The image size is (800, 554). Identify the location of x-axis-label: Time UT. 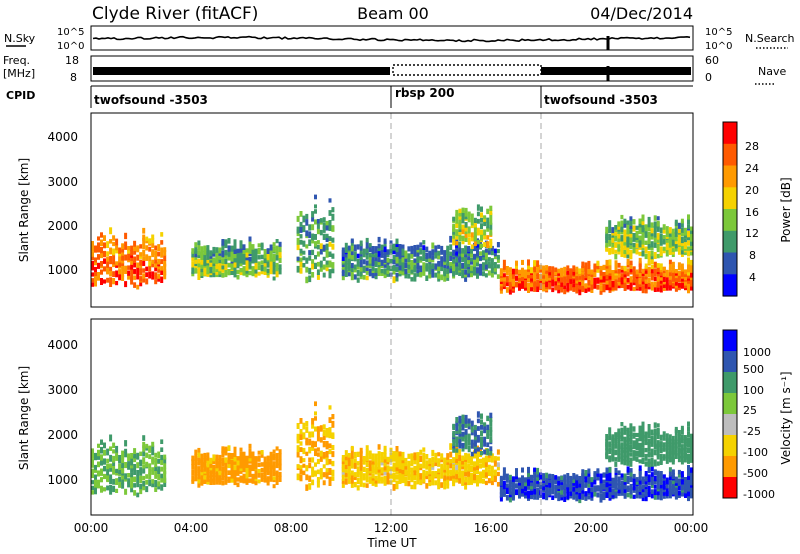
(391, 543).